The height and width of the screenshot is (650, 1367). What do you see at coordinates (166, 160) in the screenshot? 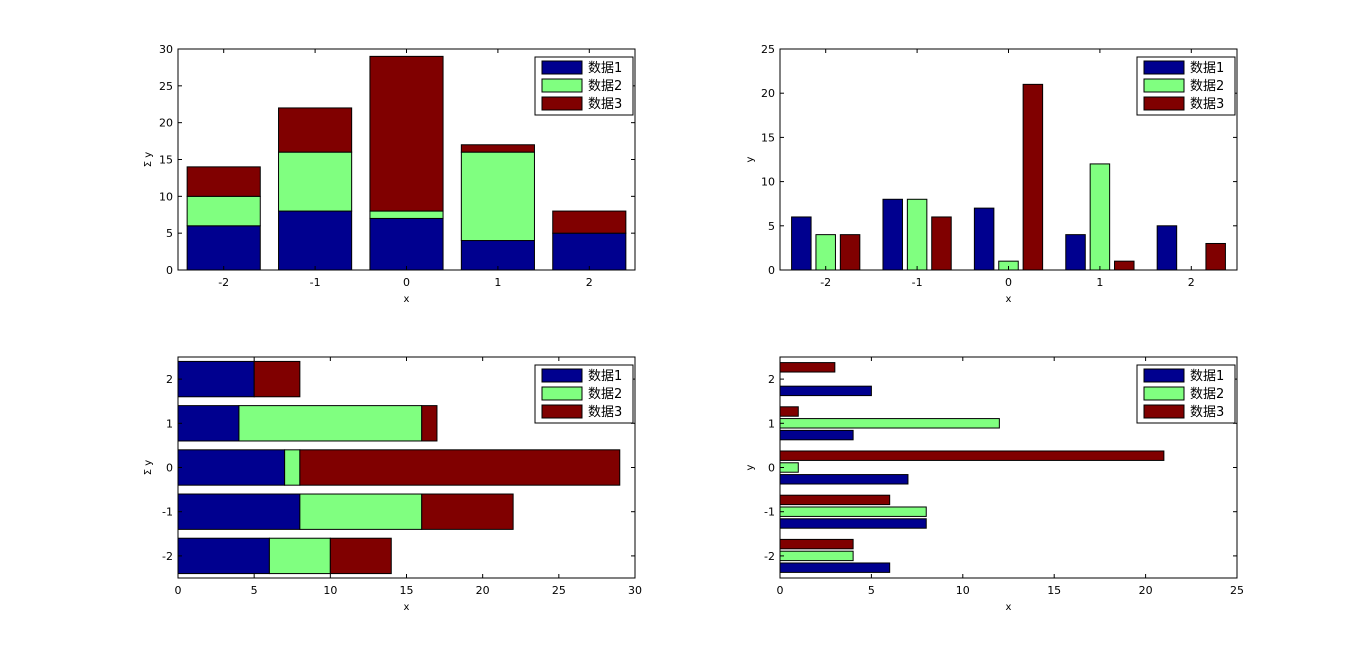
I see `y-tick-label: 15` at bounding box center [166, 160].